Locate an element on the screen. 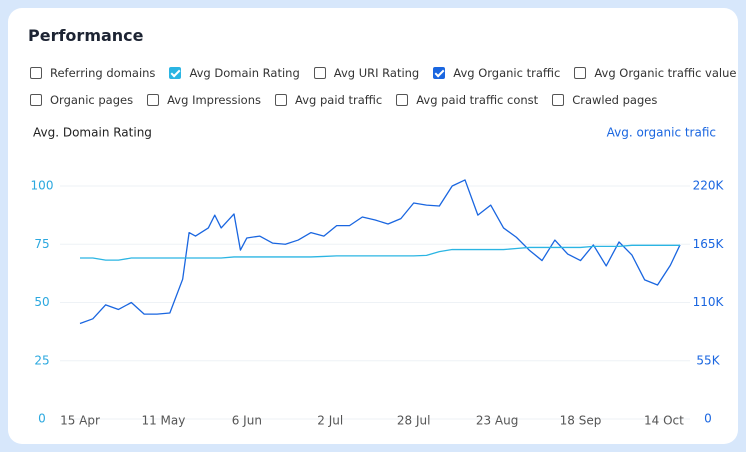  filter-label: Organic pages is located at coordinates (92, 100).